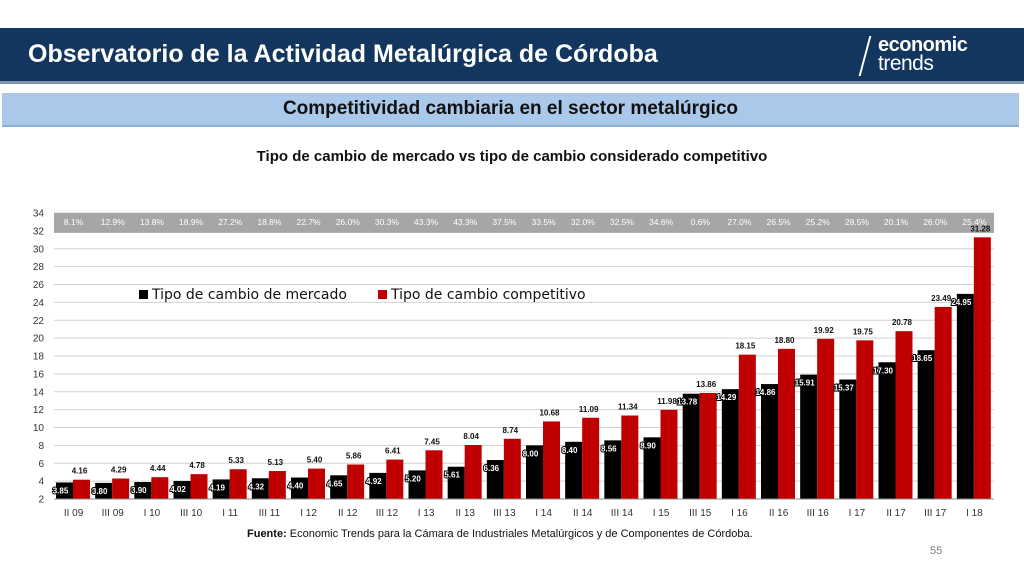 This screenshot has width=1024, height=576. What do you see at coordinates (906, 63) in the screenshot?
I see `logo-line-2: trends` at bounding box center [906, 63].